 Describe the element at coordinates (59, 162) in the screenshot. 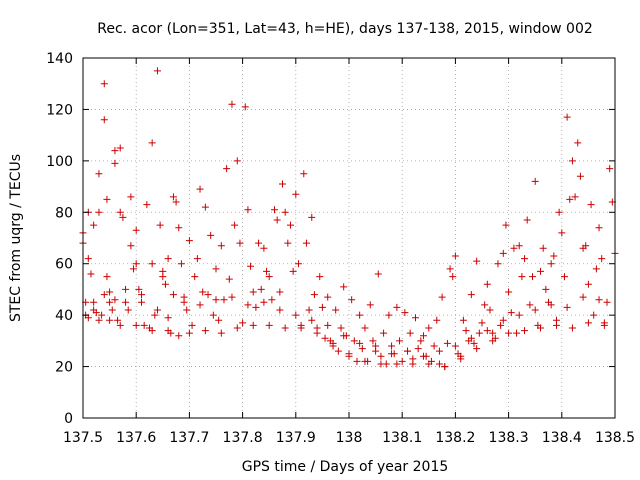

I see `y-tick-label: 100` at that location.